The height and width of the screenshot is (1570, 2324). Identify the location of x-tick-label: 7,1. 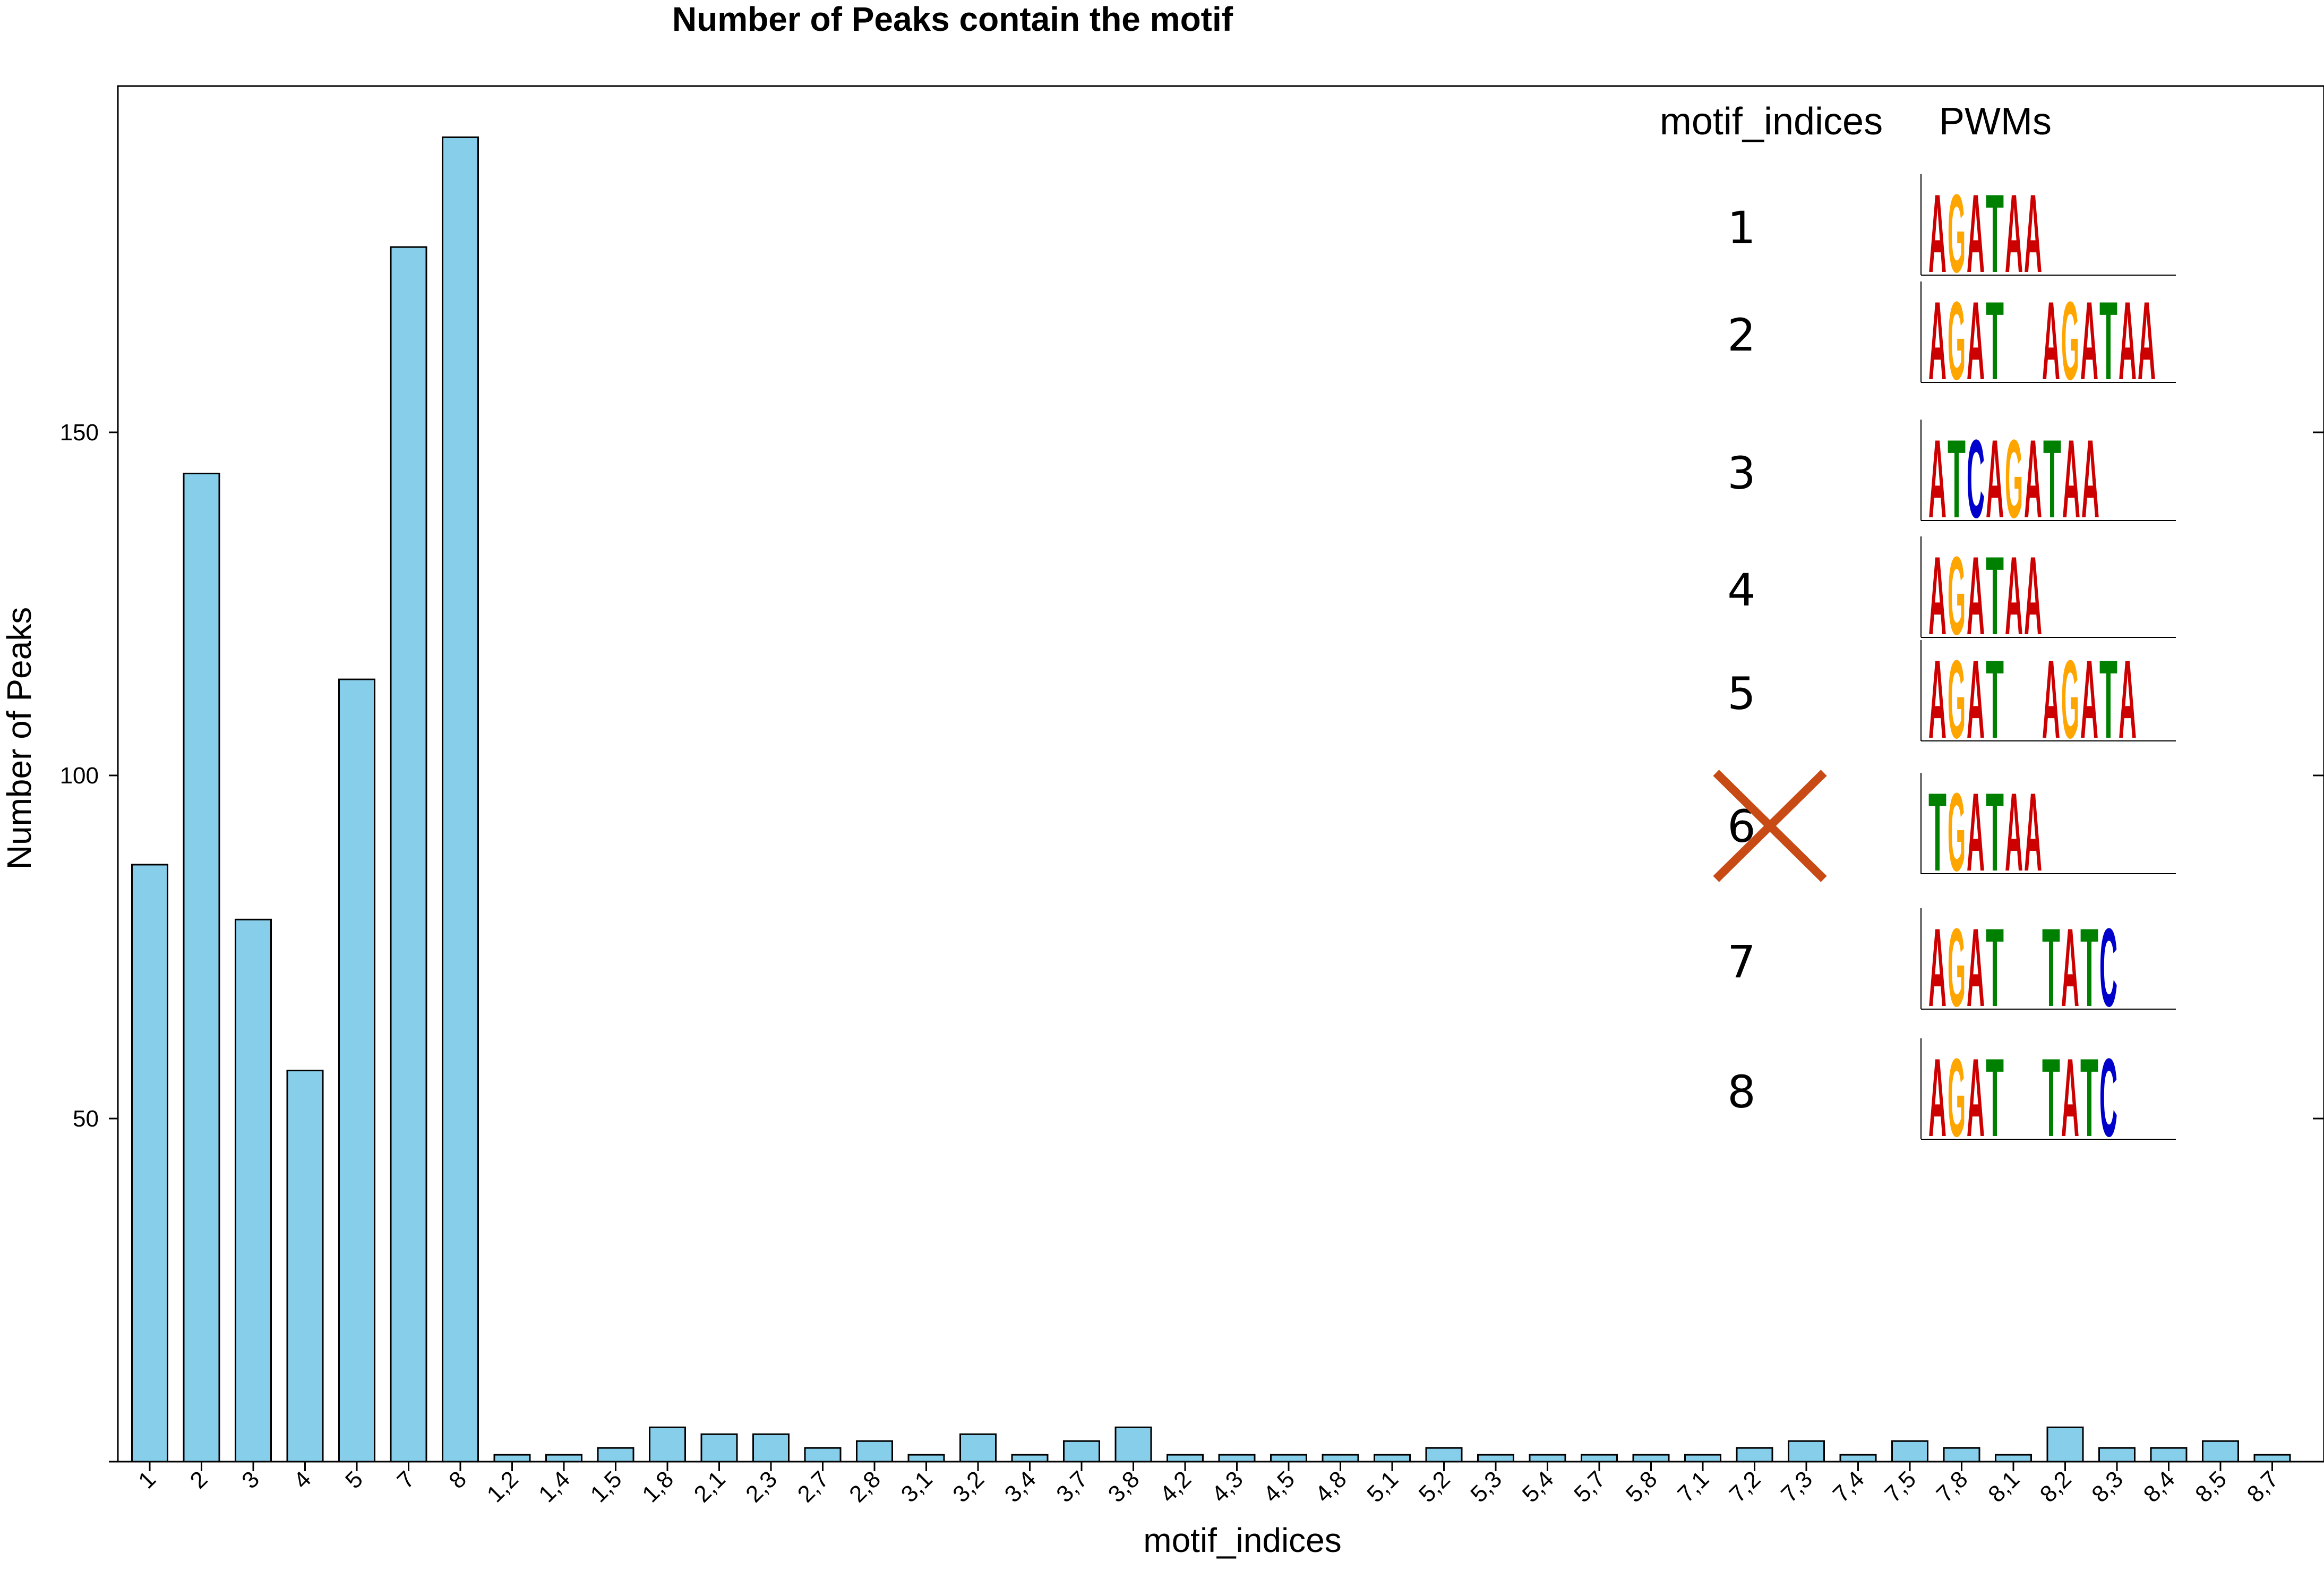
(1693, 1486).